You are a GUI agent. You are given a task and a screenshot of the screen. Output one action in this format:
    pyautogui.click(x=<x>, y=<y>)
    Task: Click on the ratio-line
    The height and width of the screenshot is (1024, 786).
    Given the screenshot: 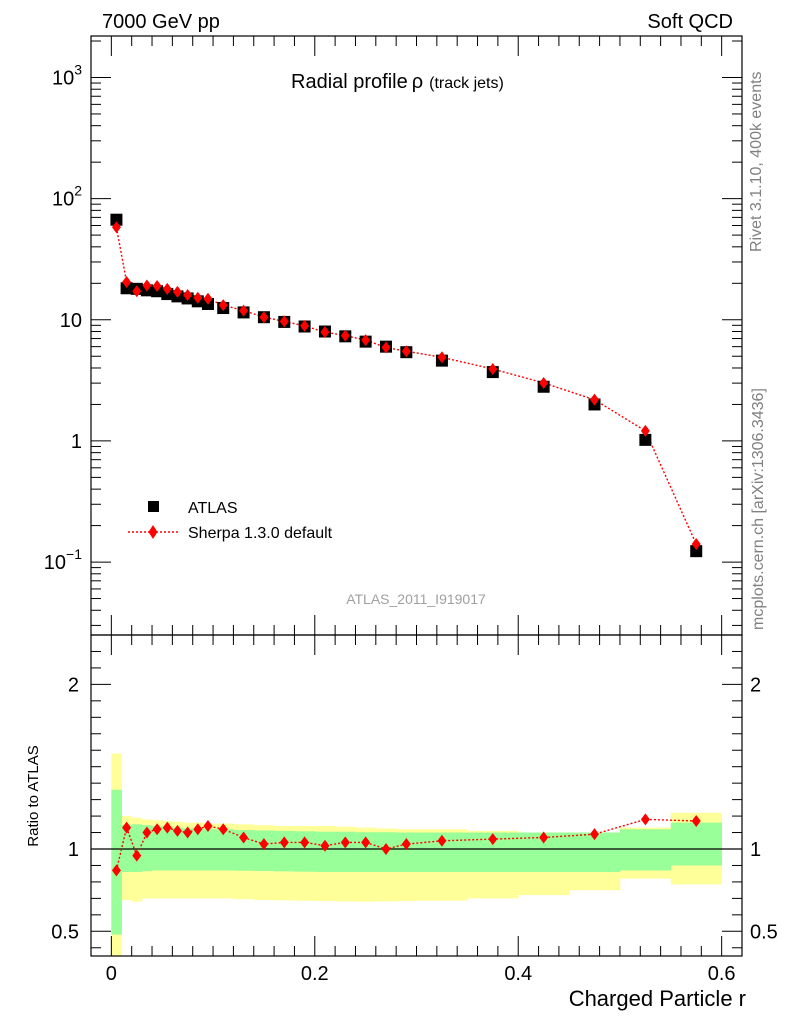 What is the action you would take?
    pyautogui.click(x=406, y=844)
    